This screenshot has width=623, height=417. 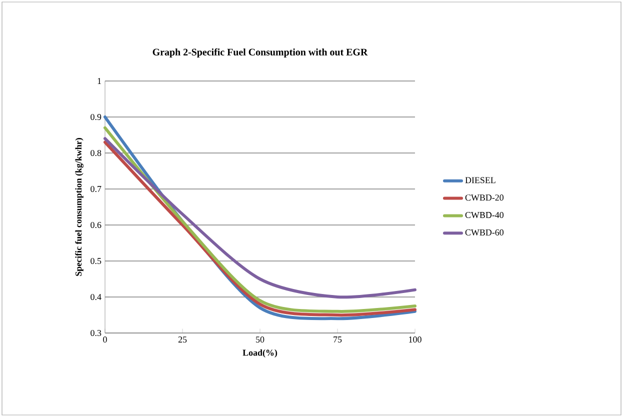 I want to click on y-tick-label: 0.9, so click(x=96, y=117).